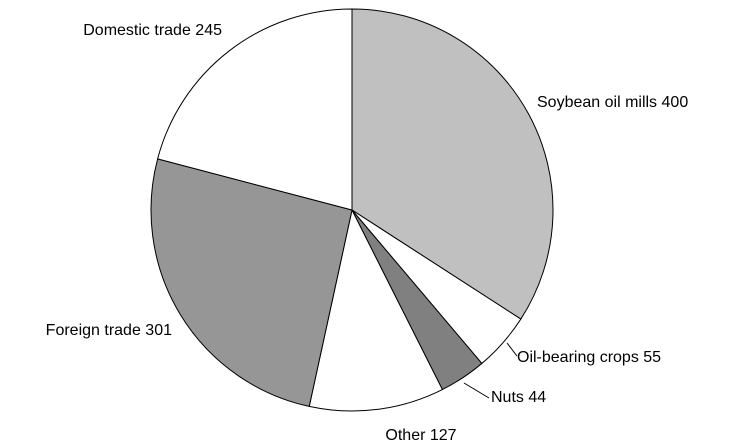 This screenshot has width=746, height=448. Describe the element at coordinates (137, 30) in the screenshot. I see `slice-label-name: Domestic trade` at that location.